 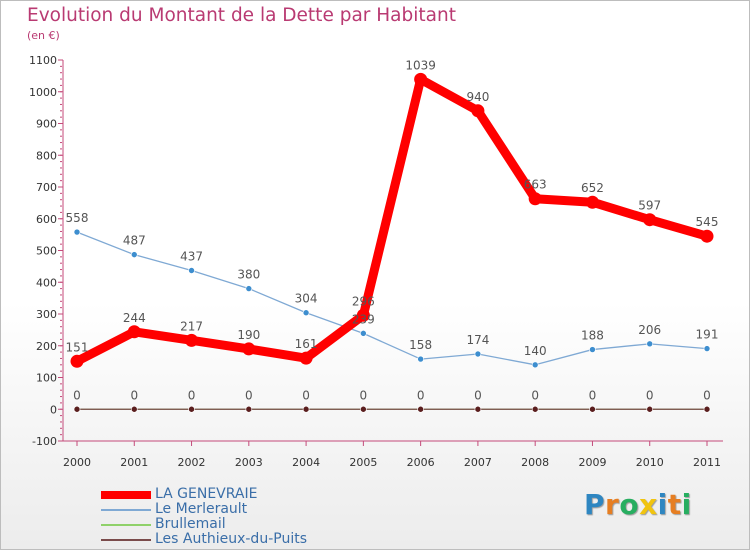 I want to click on legend-item-les-authieux-du-puits: Les Authieux-du-Puits, so click(x=204, y=539).